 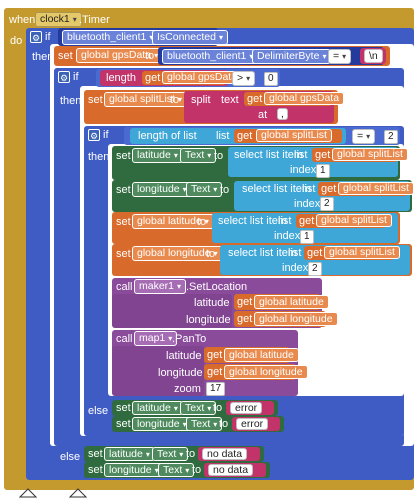 What do you see at coordinates (180, 373) in the screenshot?
I see `longitude-param-label-2: longitude` at bounding box center [180, 373].